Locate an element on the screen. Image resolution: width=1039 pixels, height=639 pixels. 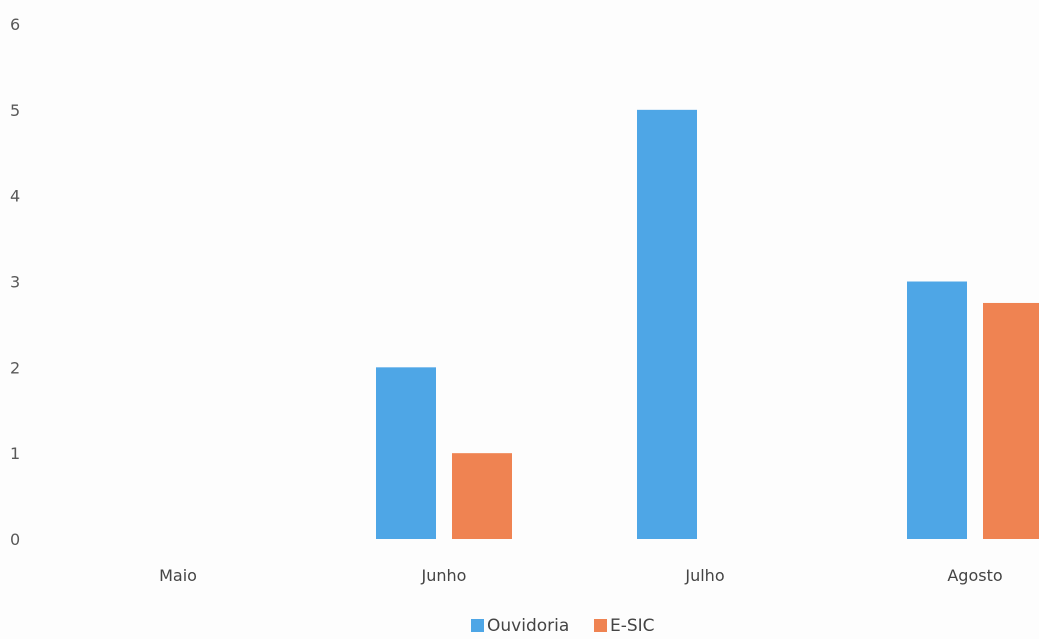
bar-e-sic-junho is located at coordinates (482, 496).